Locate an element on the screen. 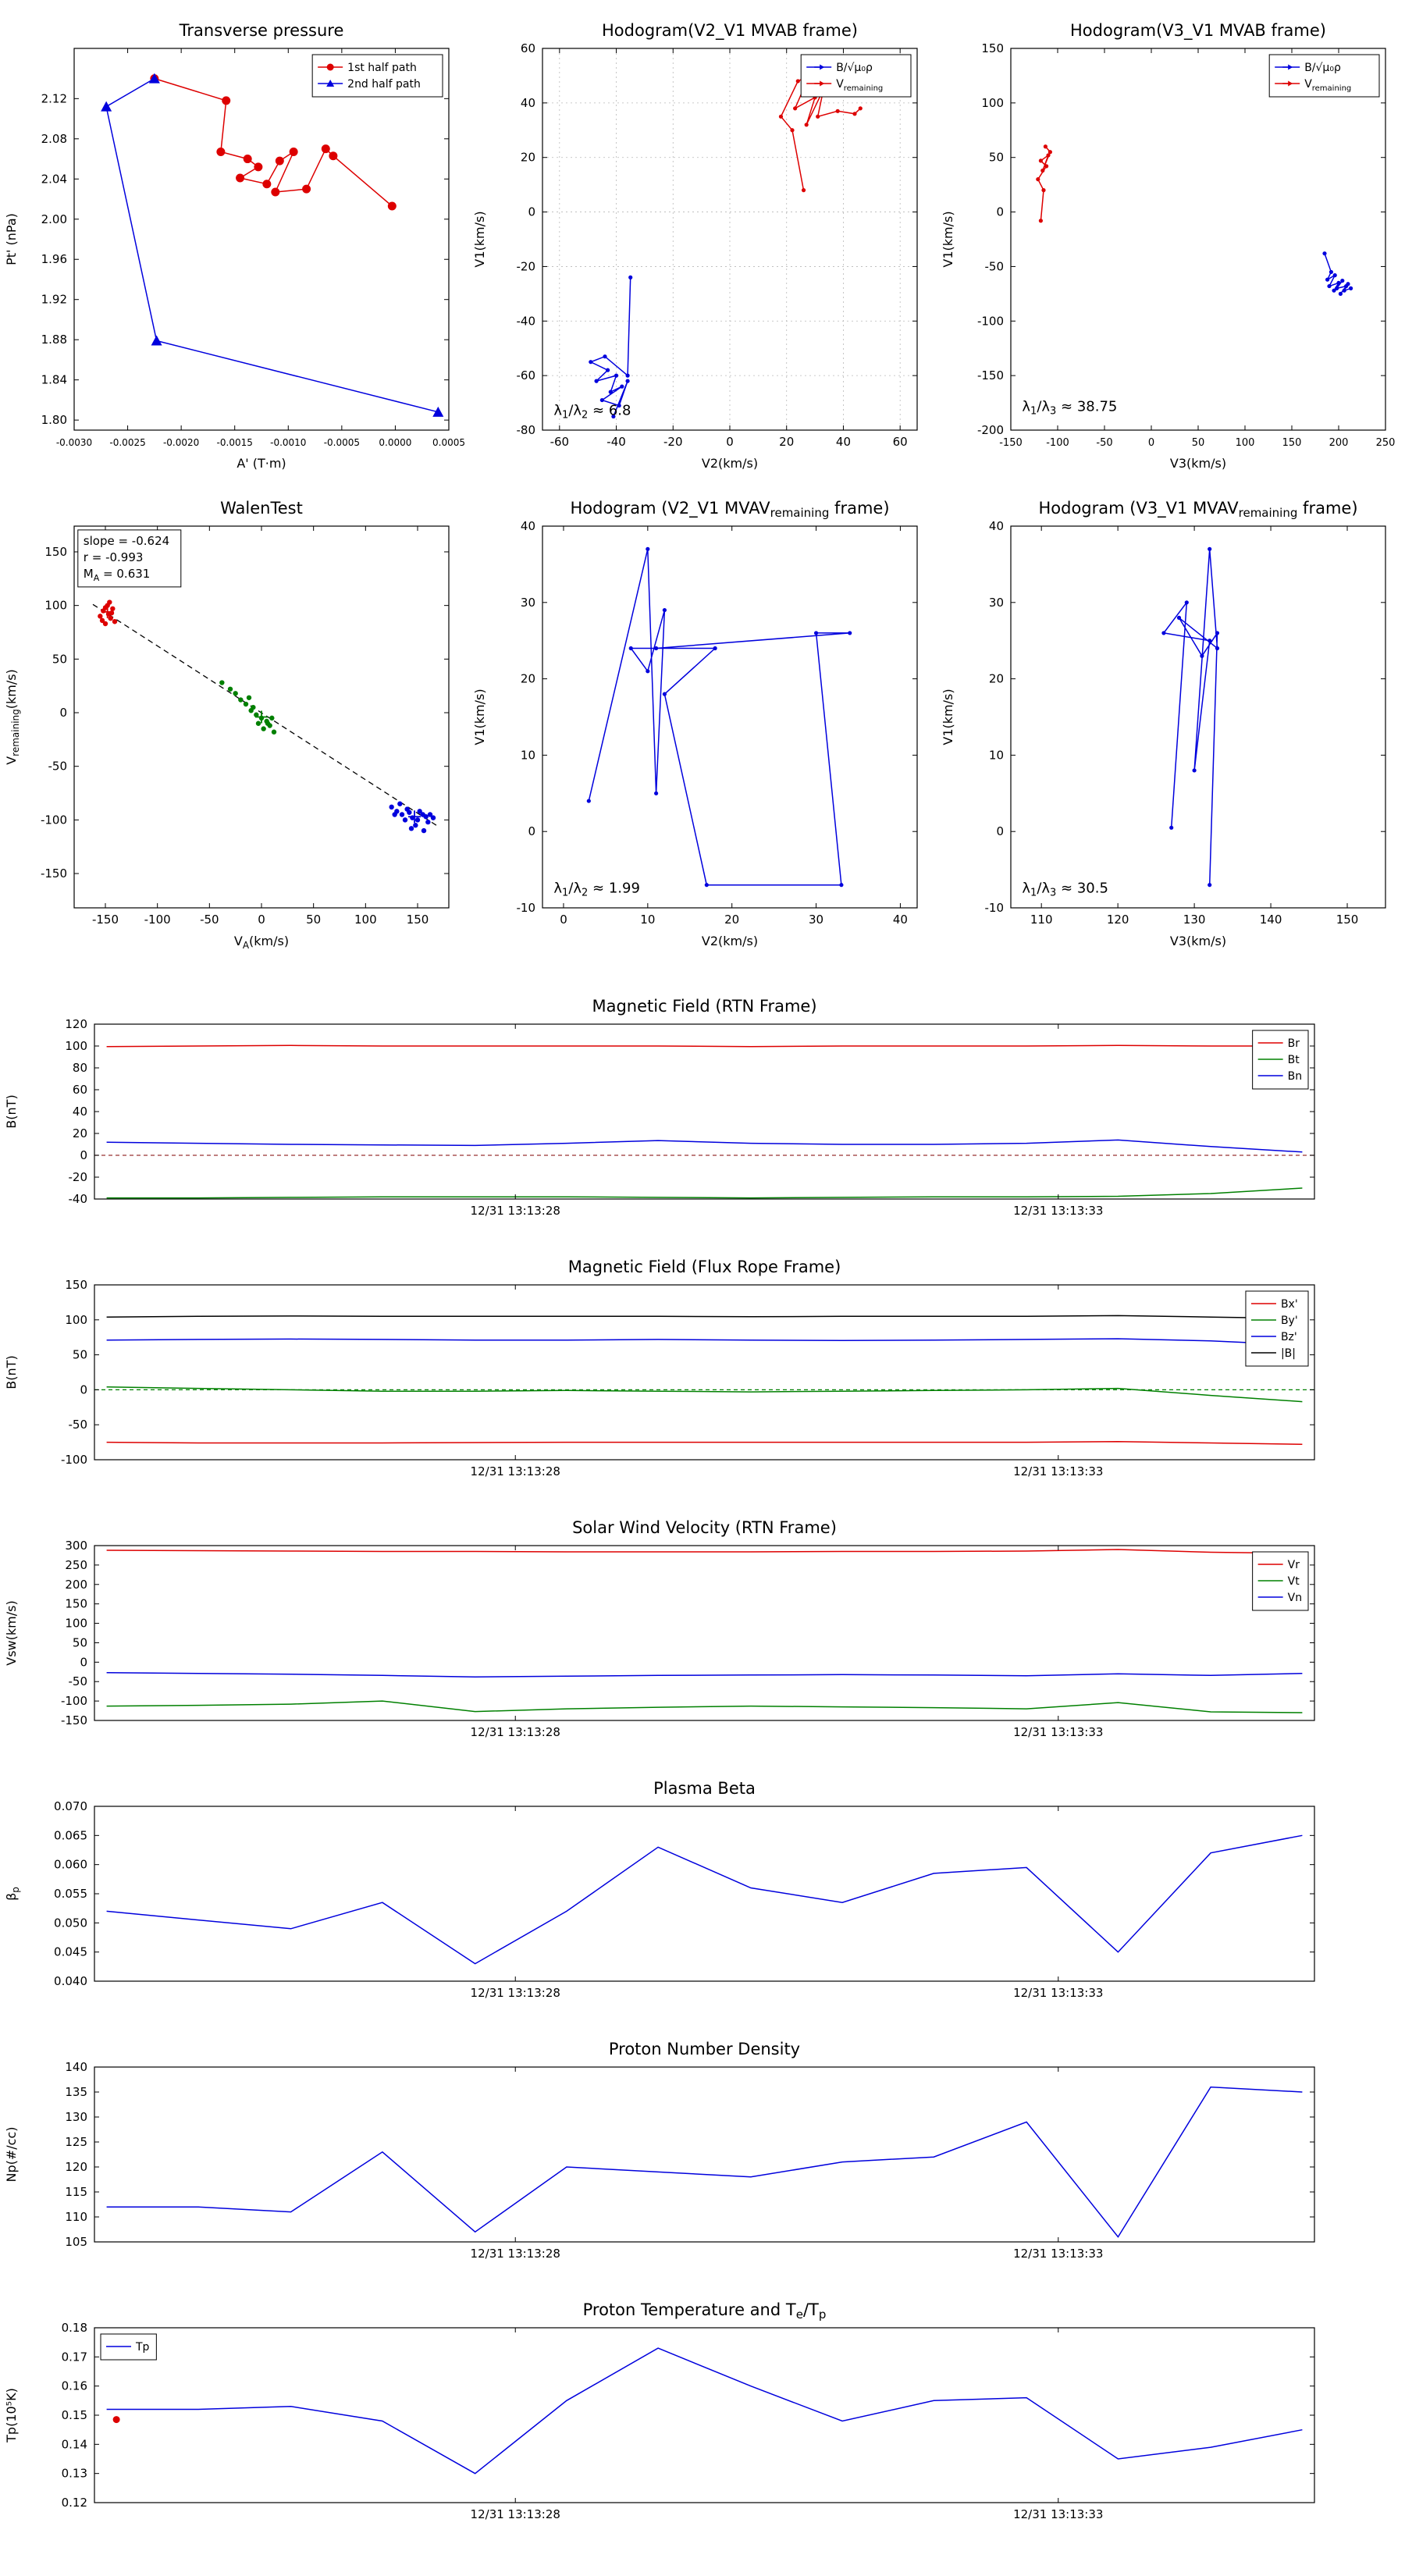  svg-text: Bn is located at coordinates (1295, 1076).